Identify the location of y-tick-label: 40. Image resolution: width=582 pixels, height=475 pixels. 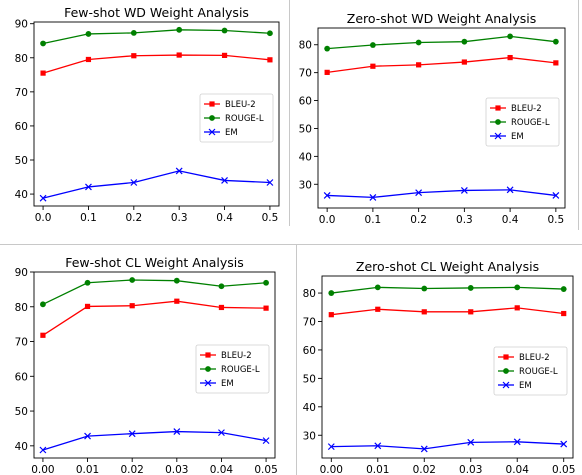
(309, 408).